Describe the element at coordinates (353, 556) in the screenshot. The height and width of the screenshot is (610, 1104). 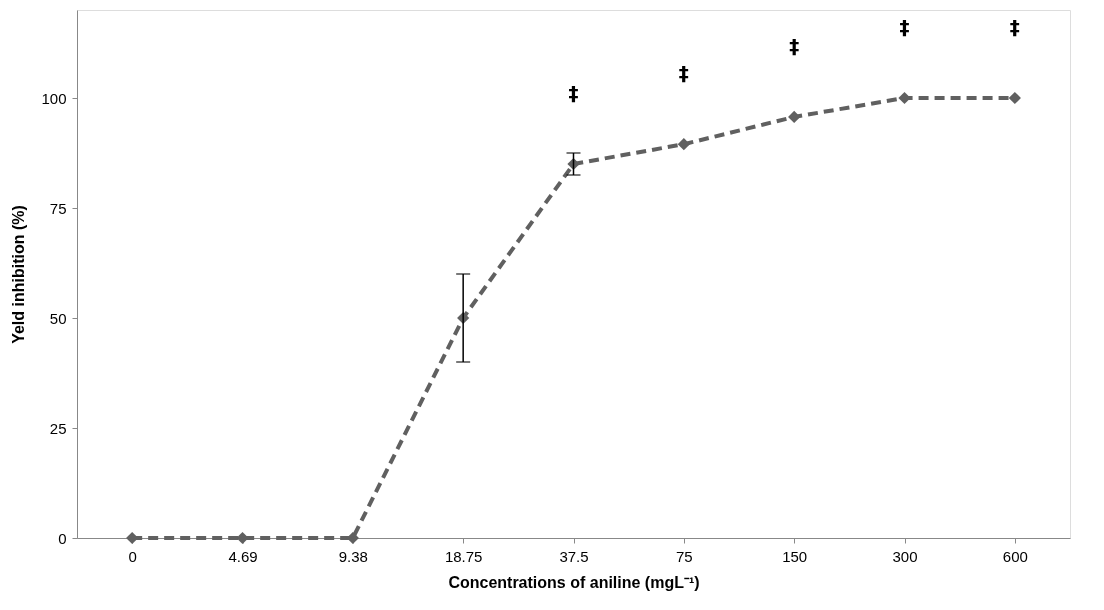
I see `x-tick-label: 9.38` at that location.